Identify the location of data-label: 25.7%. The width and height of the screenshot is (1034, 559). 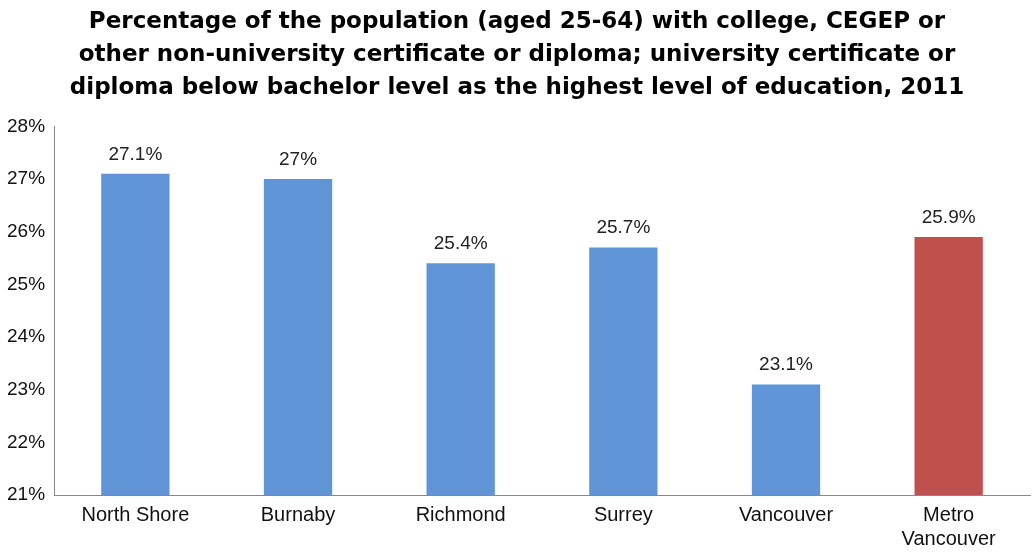
(623, 227).